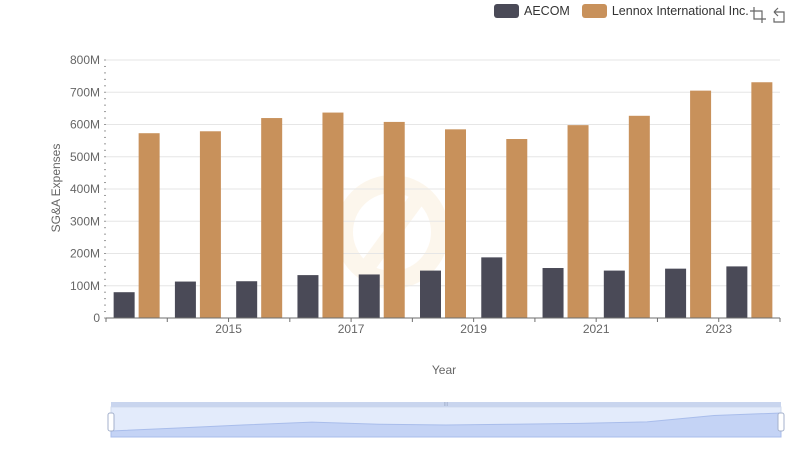 This screenshot has height=461, width=800. Describe the element at coordinates (639, 216) in the screenshot. I see `bar-lennox-international-inc--2022` at that location.